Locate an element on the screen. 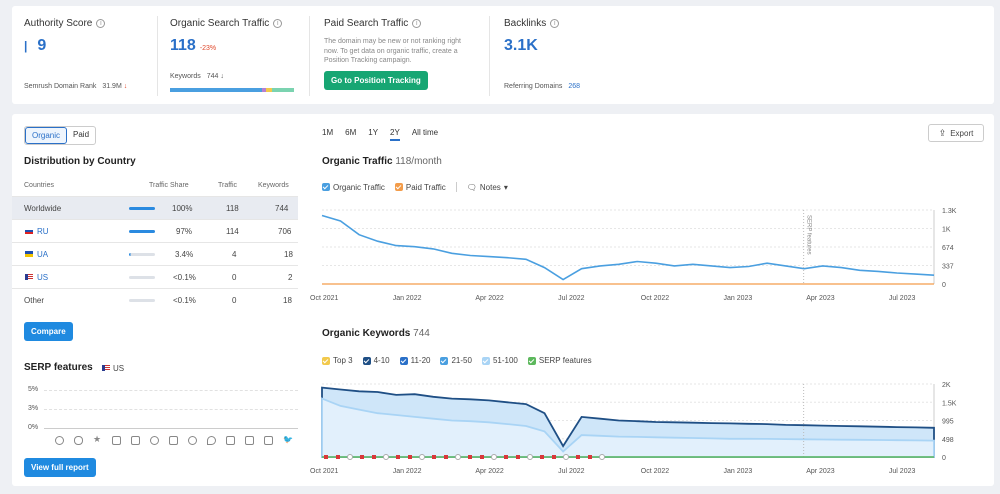 This screenshot has height=494, width=1000. legend-21-50: 21-50 is located at coordinates (456, 360).